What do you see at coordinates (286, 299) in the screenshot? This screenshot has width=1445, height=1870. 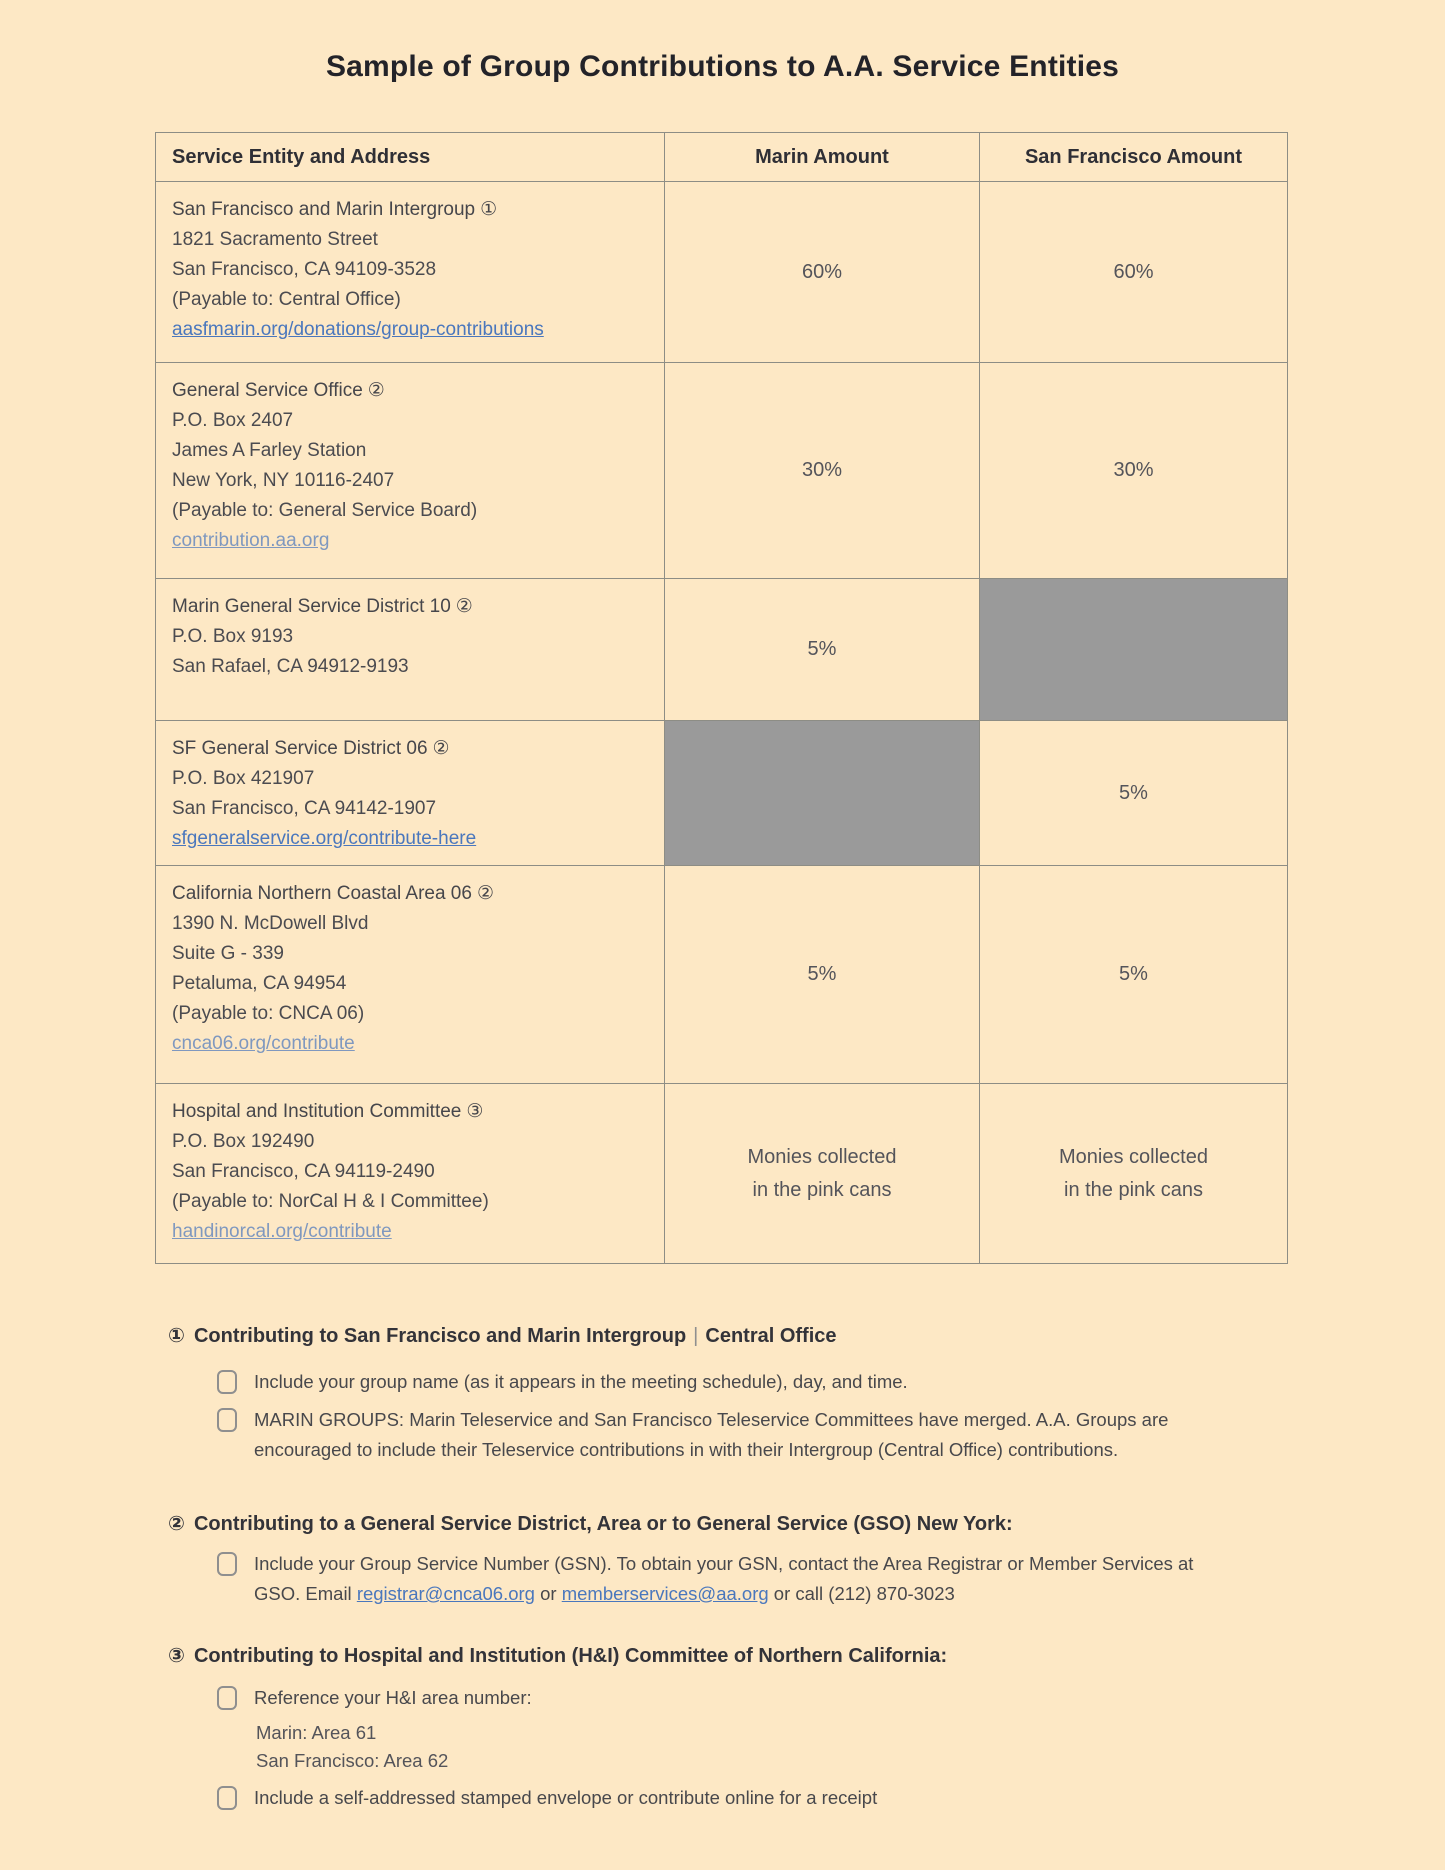 I see `payable-line: (Payable to: Central Office)` at bounding box center [286, 299].